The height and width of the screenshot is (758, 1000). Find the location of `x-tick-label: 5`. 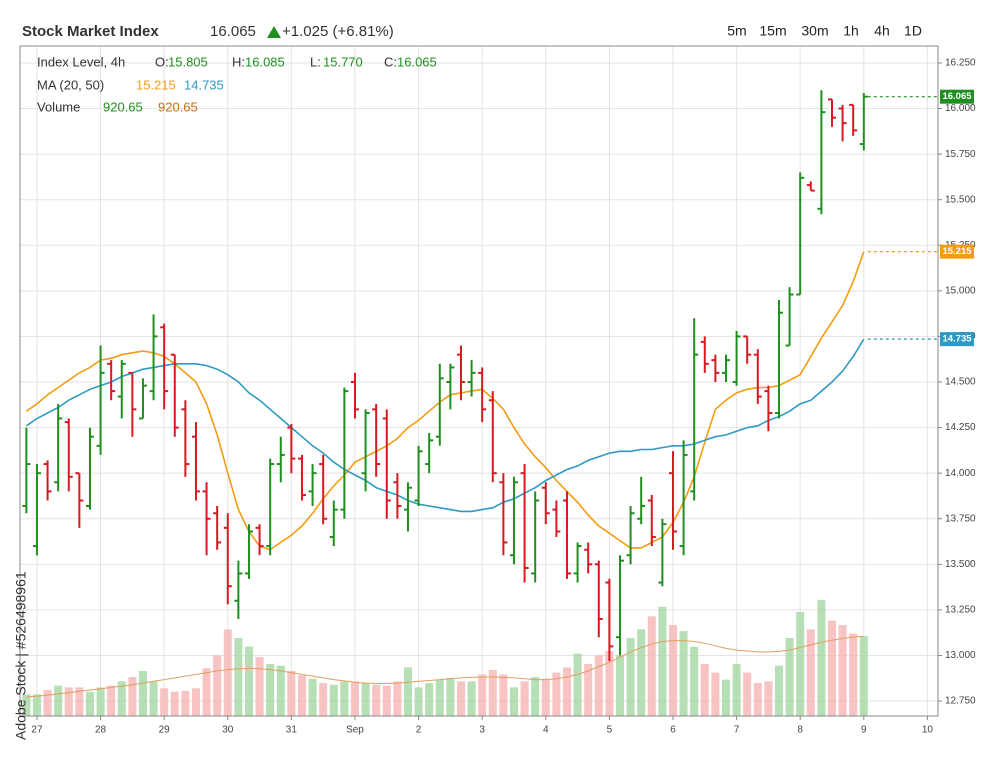

x-tick-label: 5 is located at coordinates (610, 730).